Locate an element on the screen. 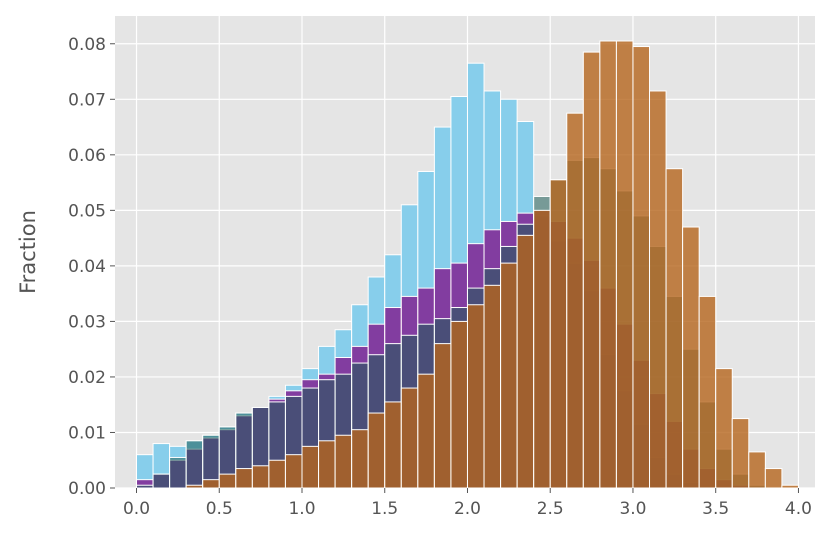 This screenshot has width=831, height=539. y-axis-ticks: 0.00 0.01 0.02 0.03 0.04 0.05 0.06 0.07 0.08 is located at coordinates (91, 267).